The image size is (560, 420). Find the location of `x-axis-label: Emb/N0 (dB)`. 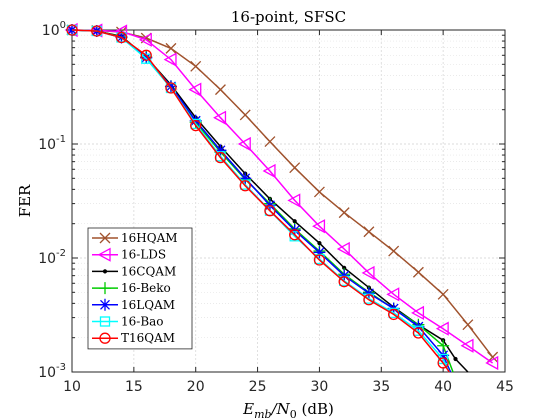

x-axis-label: Emb/N0 (dB) is located at coordinates (288, 410).